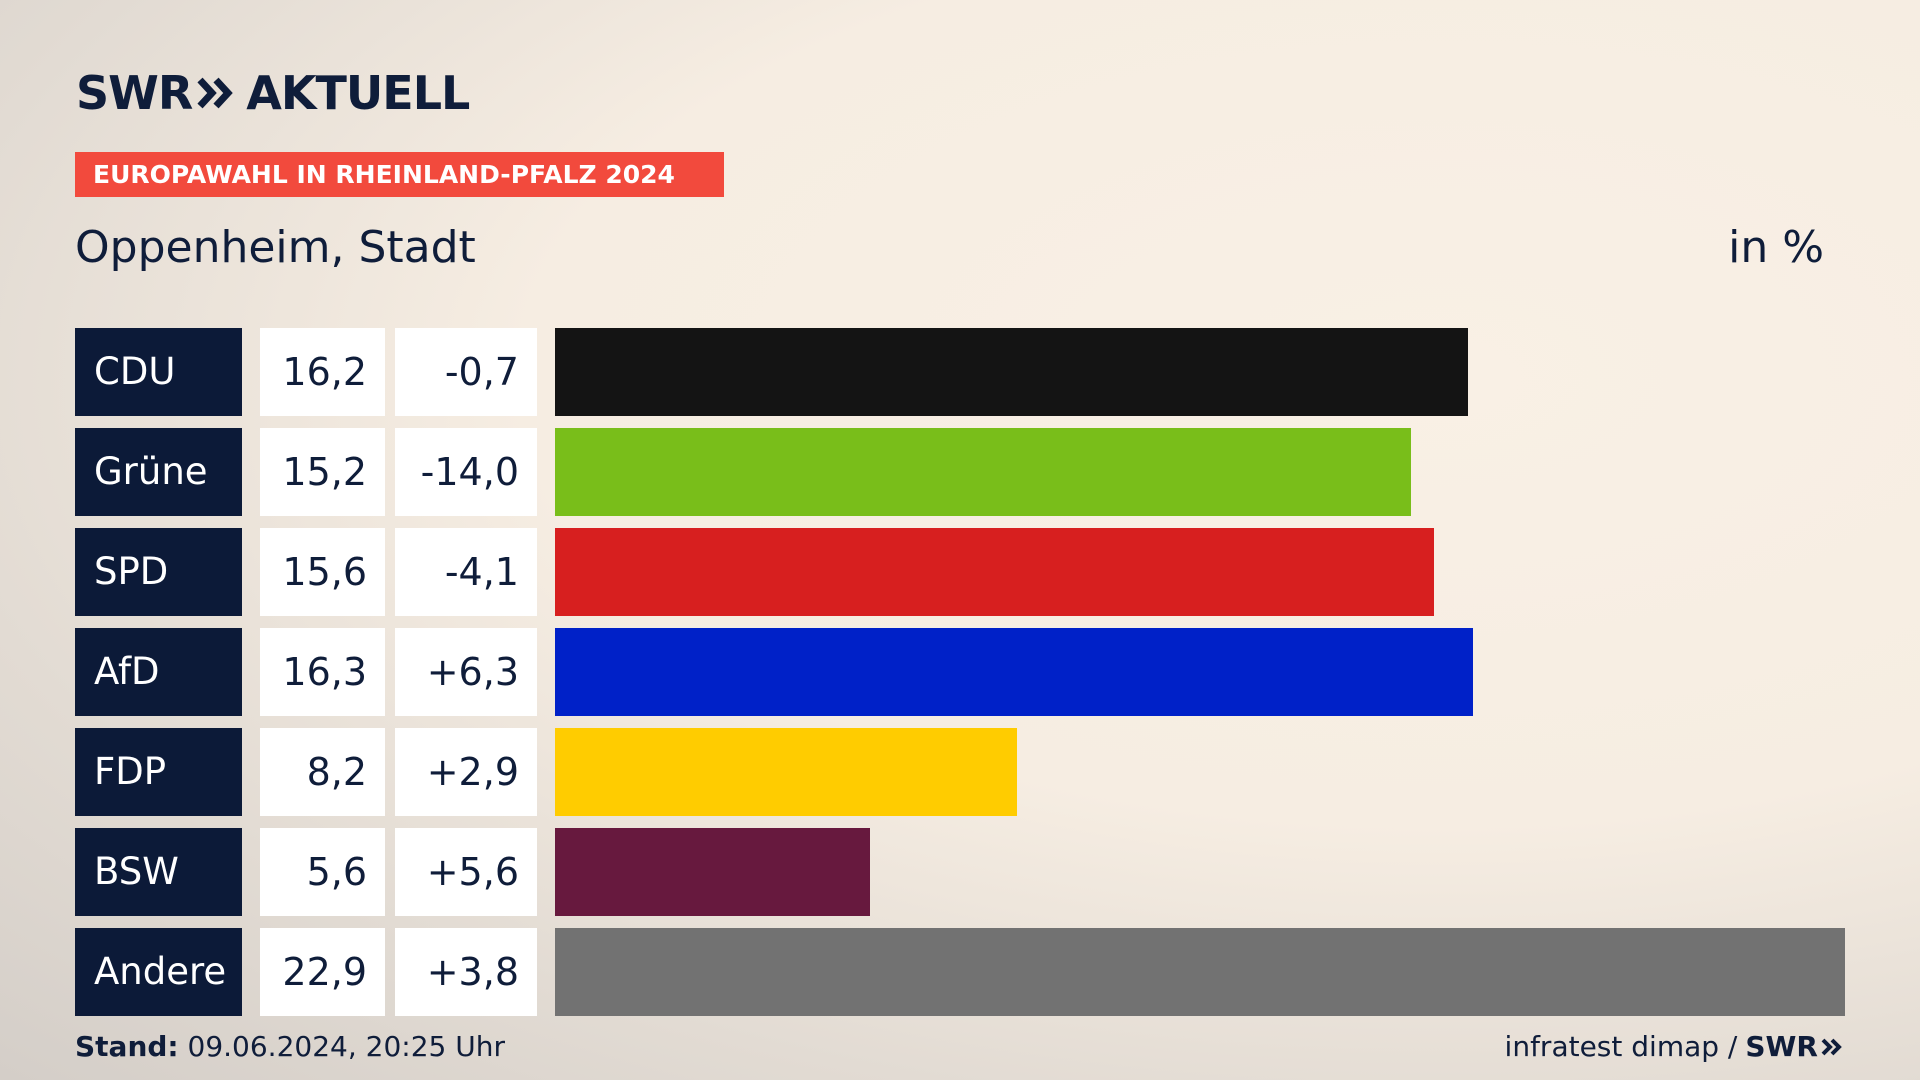 The image size is (1920, 1080). I want to click on share-value-label: 5,6, so click(322, 872).